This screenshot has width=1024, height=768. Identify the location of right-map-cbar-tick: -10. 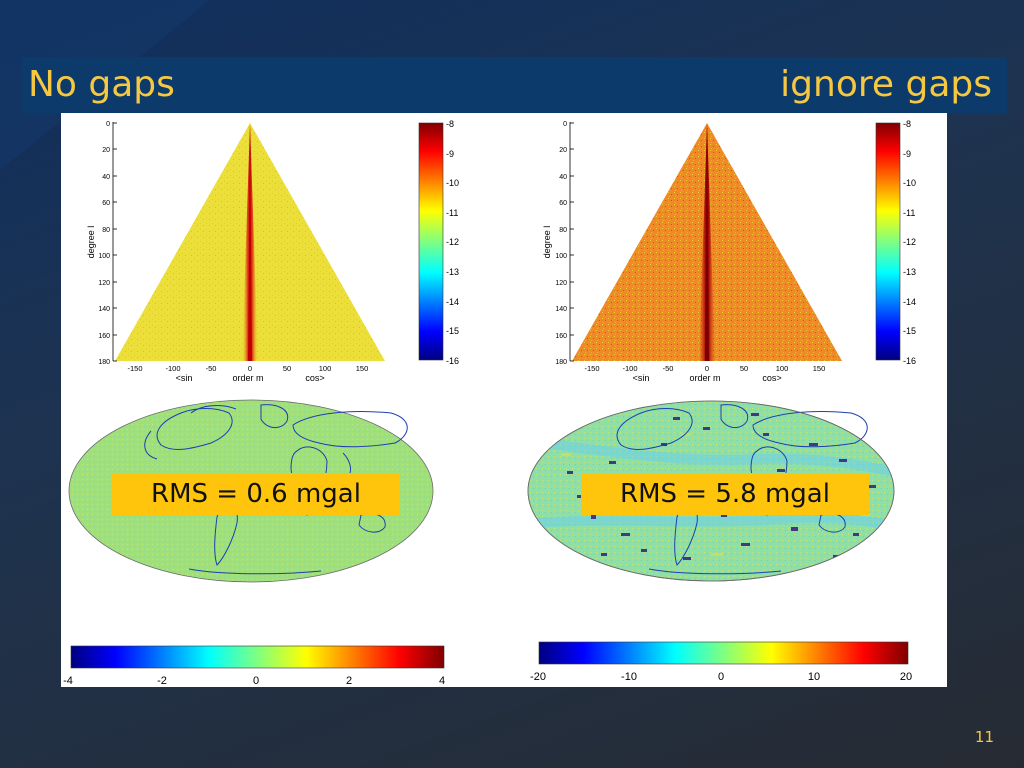
(629, 677).